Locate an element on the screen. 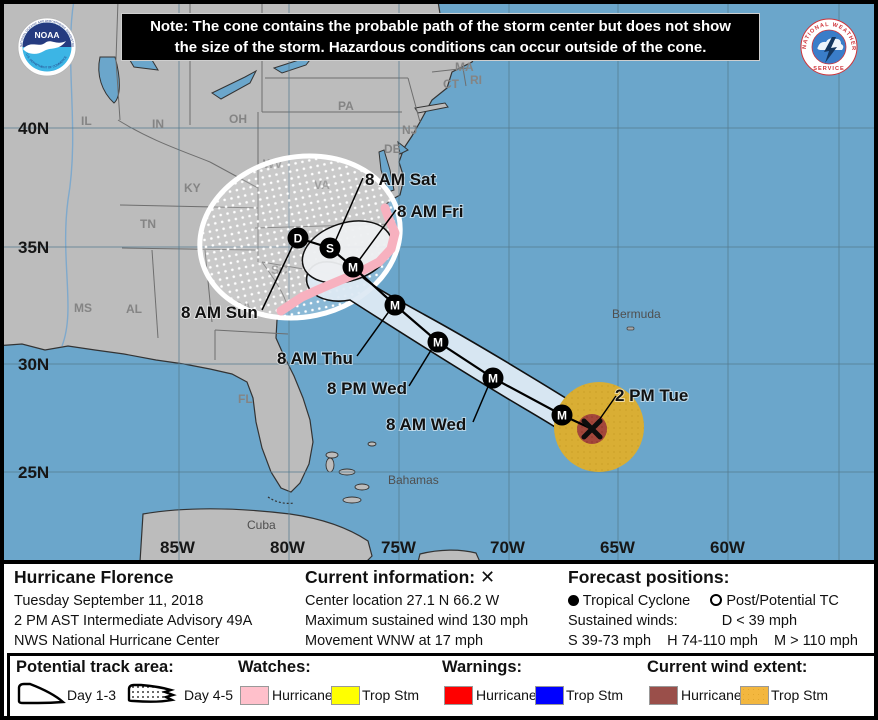  watch-trop-stm-swatch is located at coordinates (345, 695).